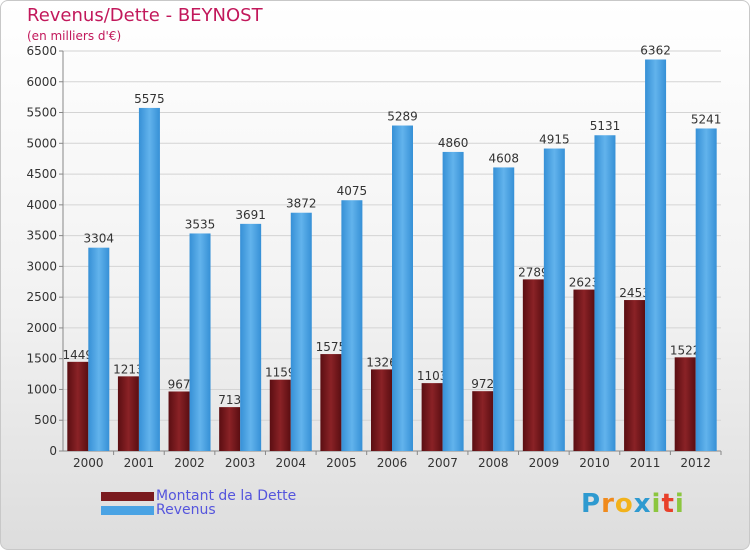 Image resolution: width=750 pixels, height=550 pixels. Describe the element at coordinates (381, 362) in the screenshot. I see `data-label-debt: 1326` at that location.